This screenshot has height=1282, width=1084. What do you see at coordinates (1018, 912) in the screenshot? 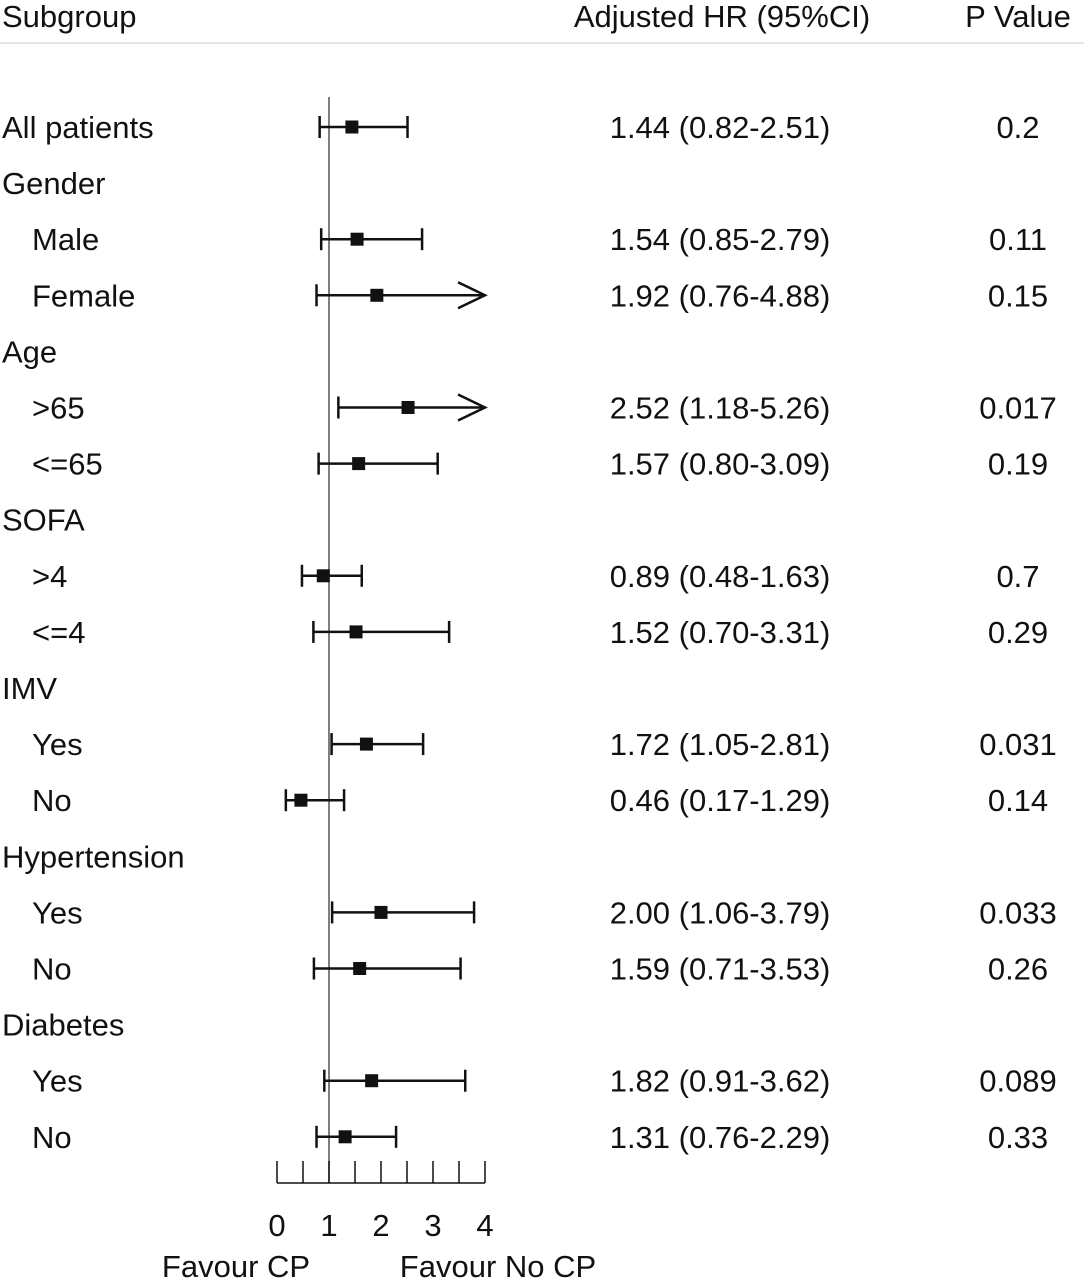
I see `p-value-text: 0.033` at bounding box center [1018, 912].